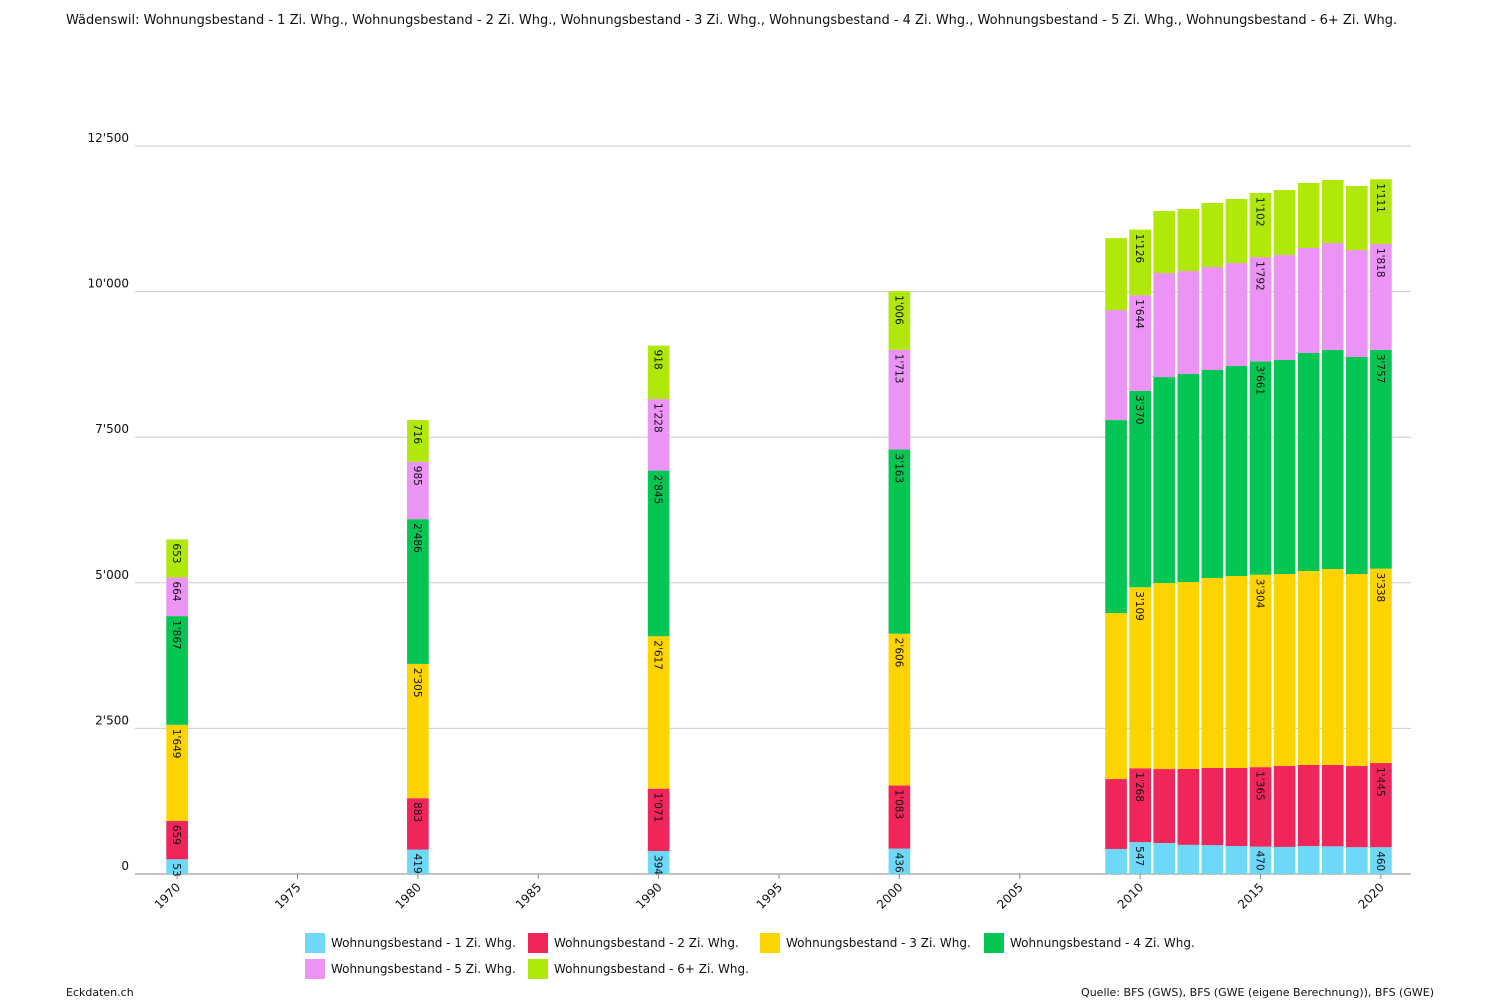  What do you see at coordinates (423, 943) in the screenshot?
I see `legend-label: Wohnungsbestand - 1 Zi. Whg.` at bounding box center [423, 943].